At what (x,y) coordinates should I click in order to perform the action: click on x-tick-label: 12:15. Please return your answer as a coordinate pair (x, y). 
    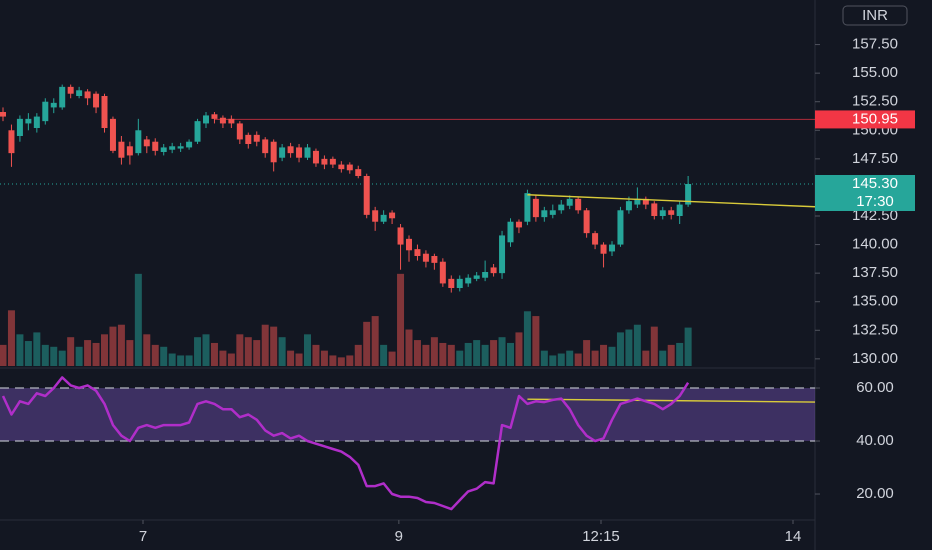
    Looking at the image, I should click on (601, 536).